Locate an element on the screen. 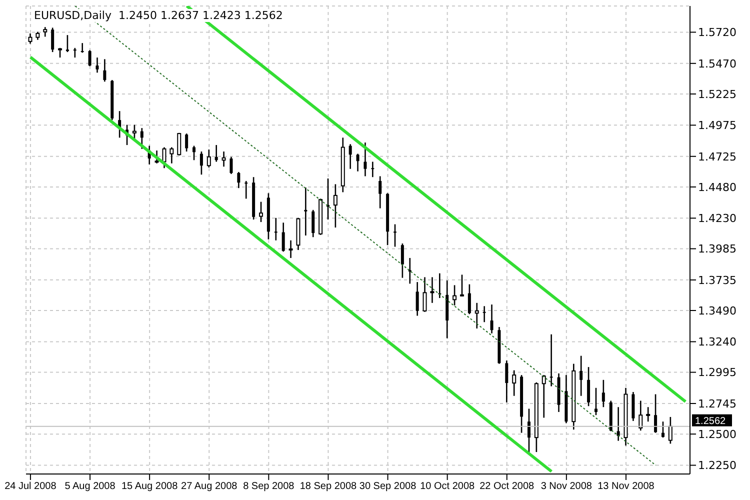 This screenshot has height=500, width=750. y-tick-label: 1.5225 is located at coordinates (717, 94).